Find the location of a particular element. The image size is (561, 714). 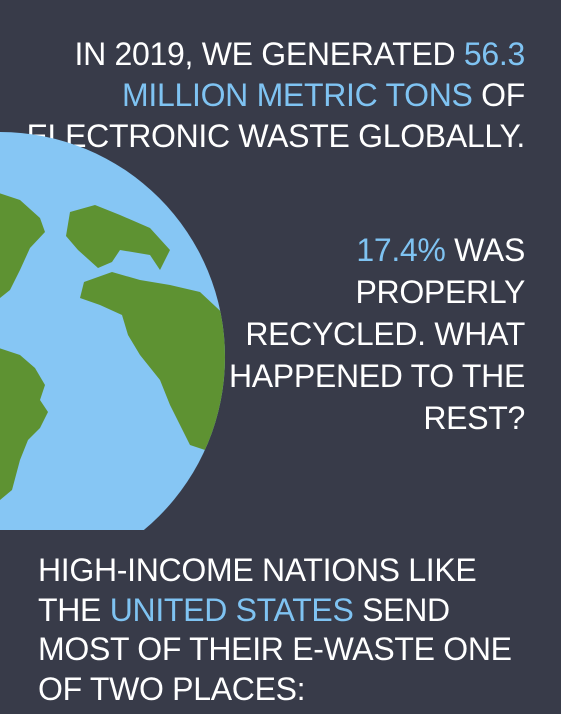

headline-text-1: IN 2019, WE GENERATED is located at coordinates (269, 54).